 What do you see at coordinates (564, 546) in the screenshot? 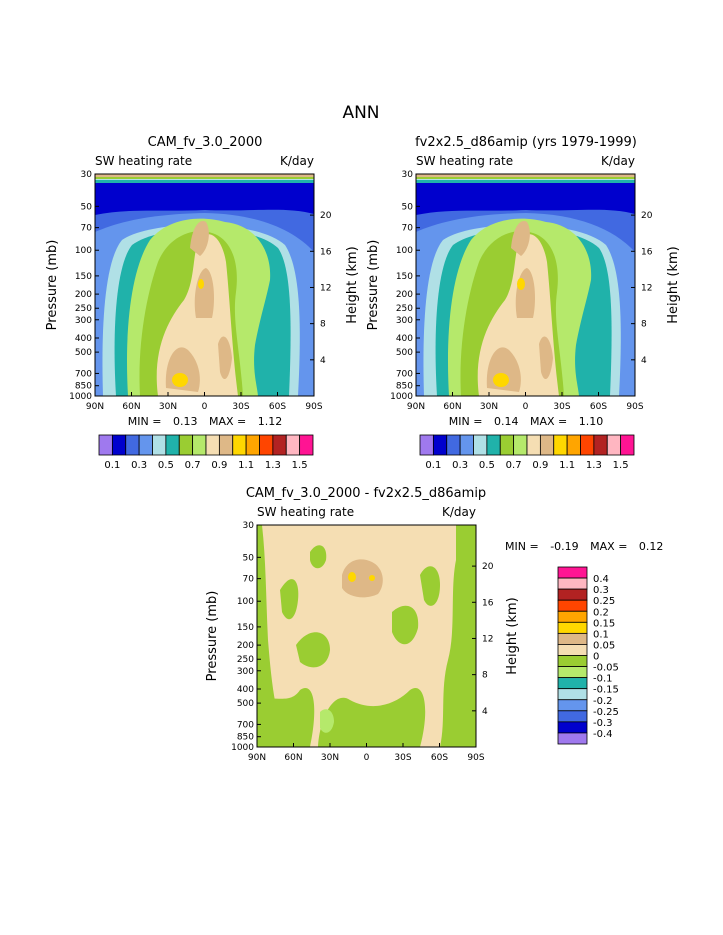
I see `panel-diff-min: -0.19` at bounding box center [564, 546].